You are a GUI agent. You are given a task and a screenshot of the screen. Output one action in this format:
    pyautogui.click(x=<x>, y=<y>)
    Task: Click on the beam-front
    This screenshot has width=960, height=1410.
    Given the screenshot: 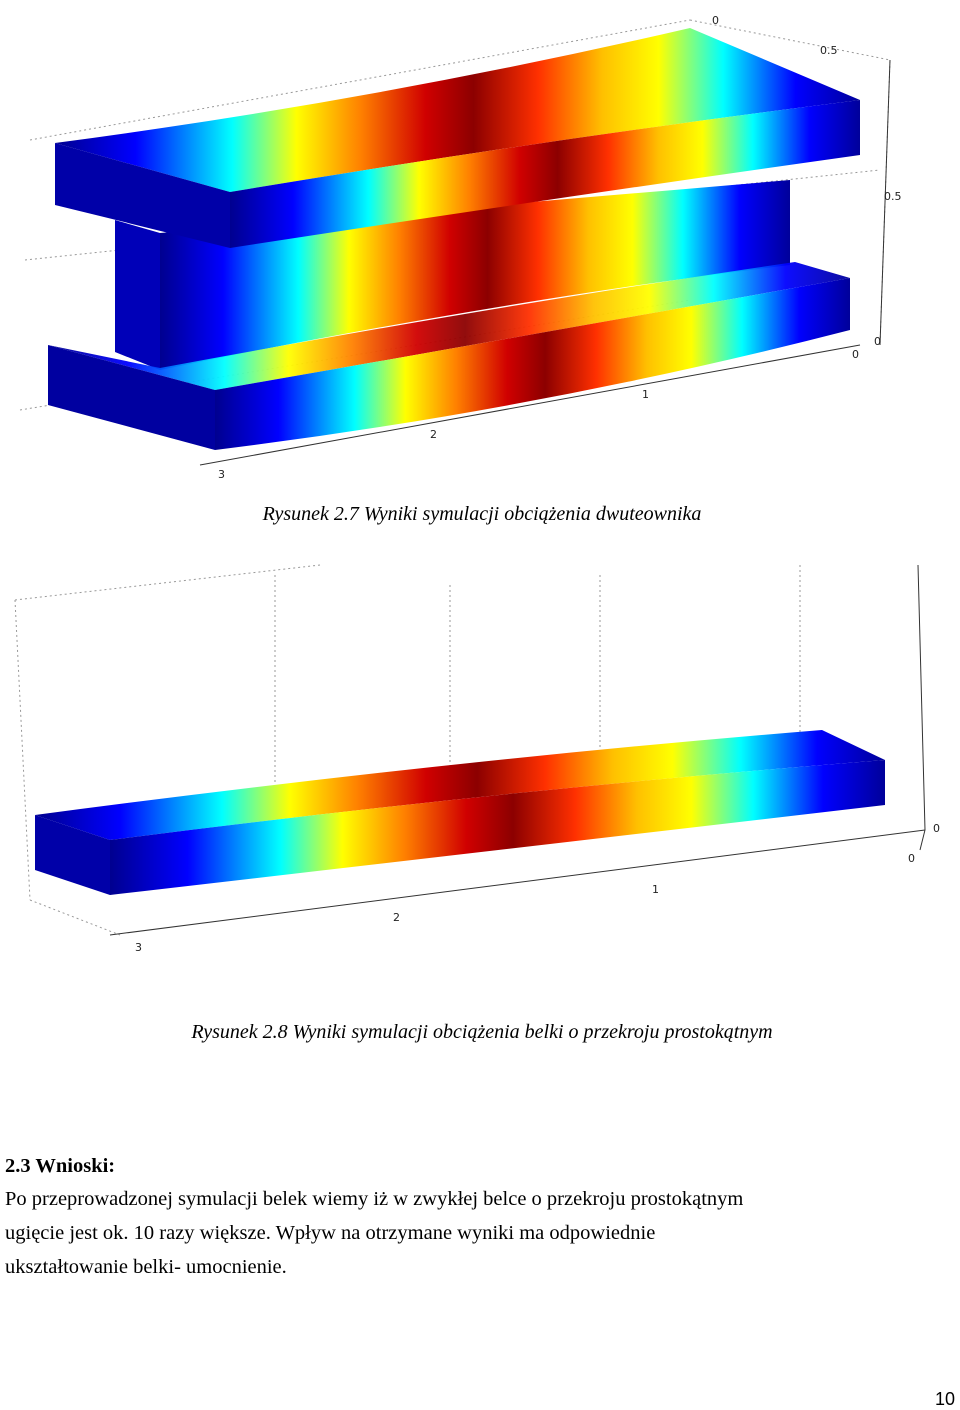 What is the action you would take?
    pyautogui.click(x=497, y=827)
    